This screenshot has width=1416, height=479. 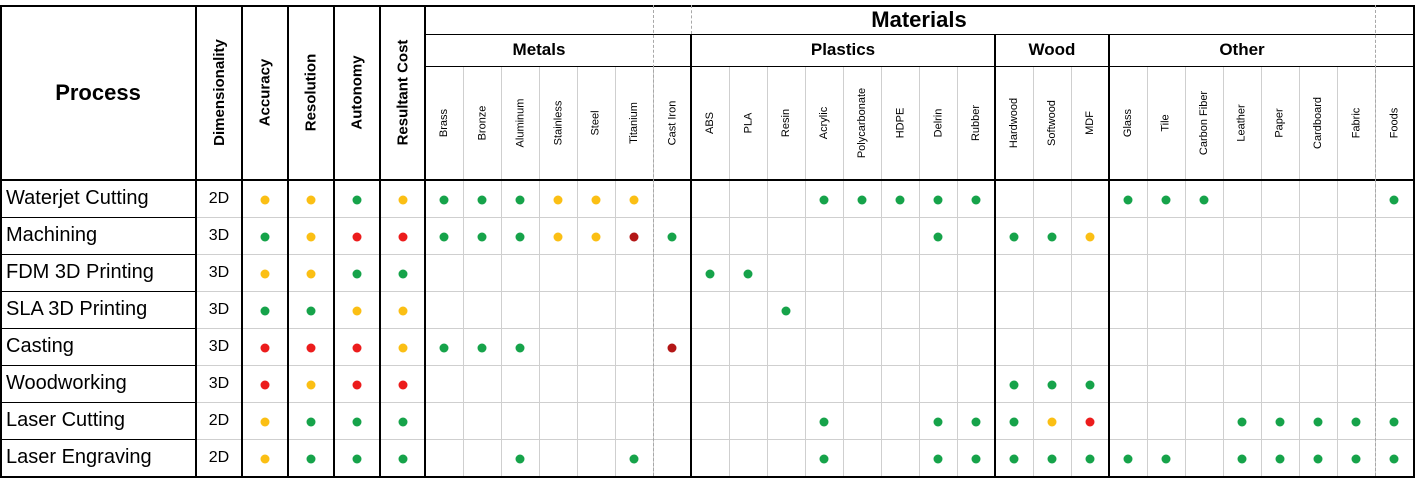 I want to click on material-header-label: MDF, so click(x=1089, y=123).